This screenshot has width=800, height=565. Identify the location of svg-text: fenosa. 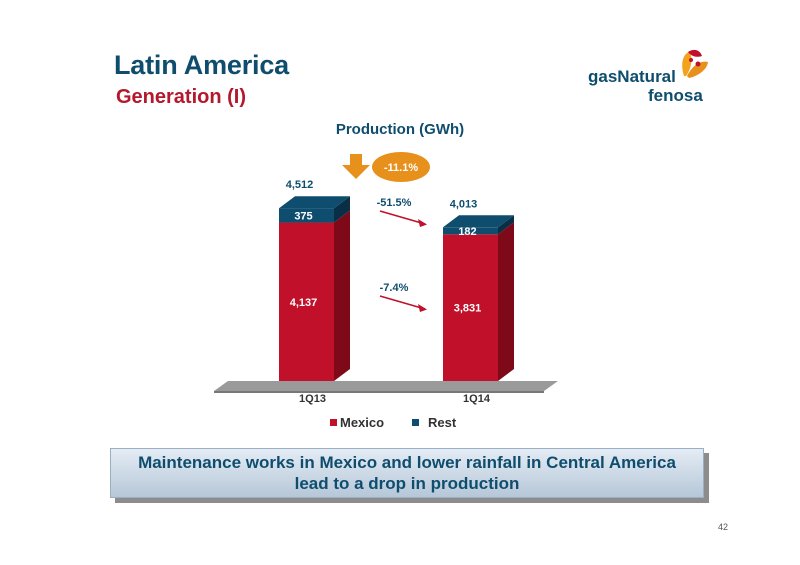
(675, 95).